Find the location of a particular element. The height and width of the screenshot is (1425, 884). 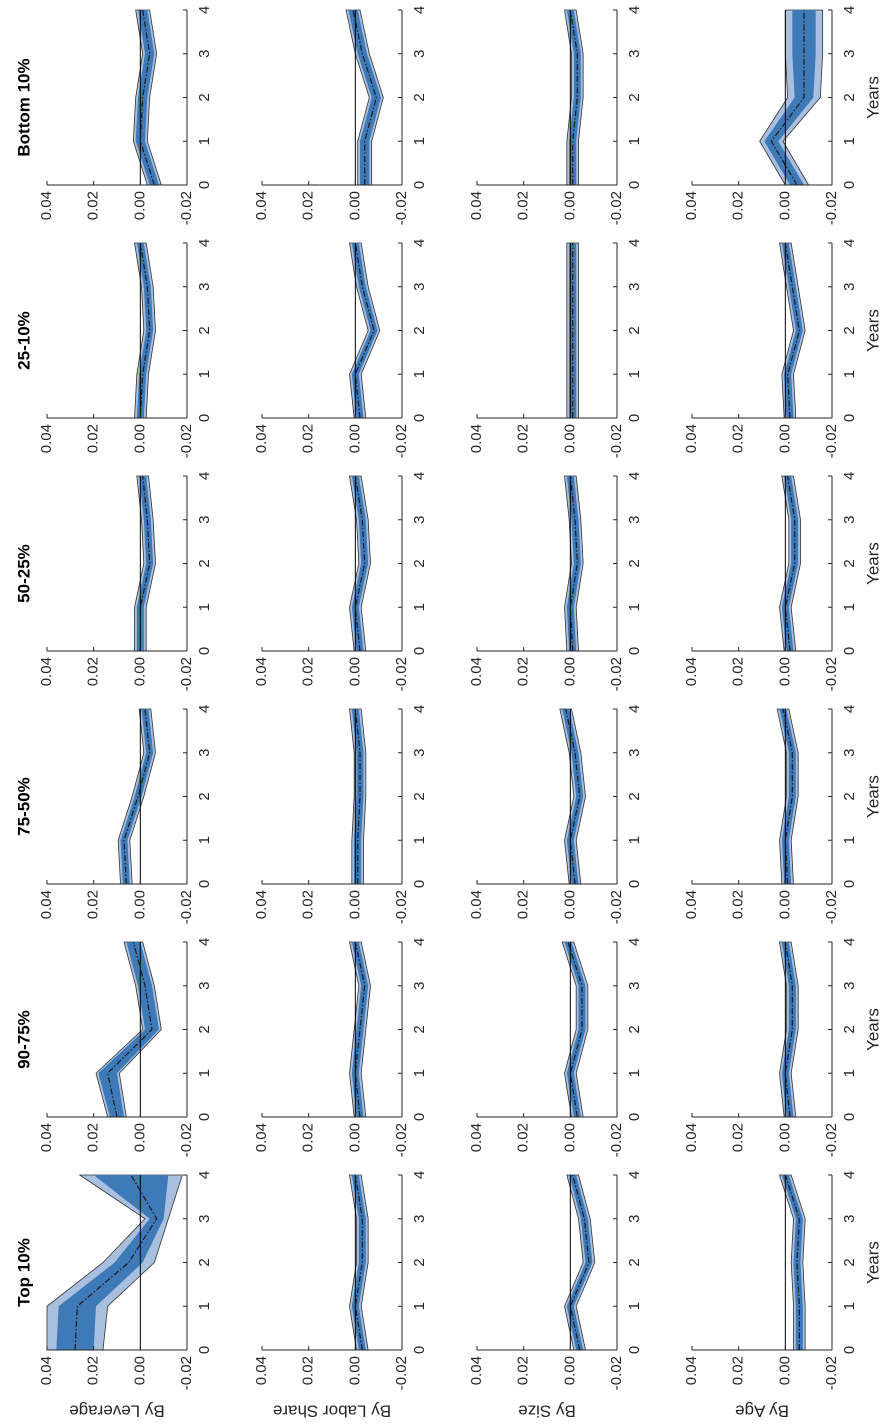

panel-title: 50-25% is located at coordinates (23, 573).